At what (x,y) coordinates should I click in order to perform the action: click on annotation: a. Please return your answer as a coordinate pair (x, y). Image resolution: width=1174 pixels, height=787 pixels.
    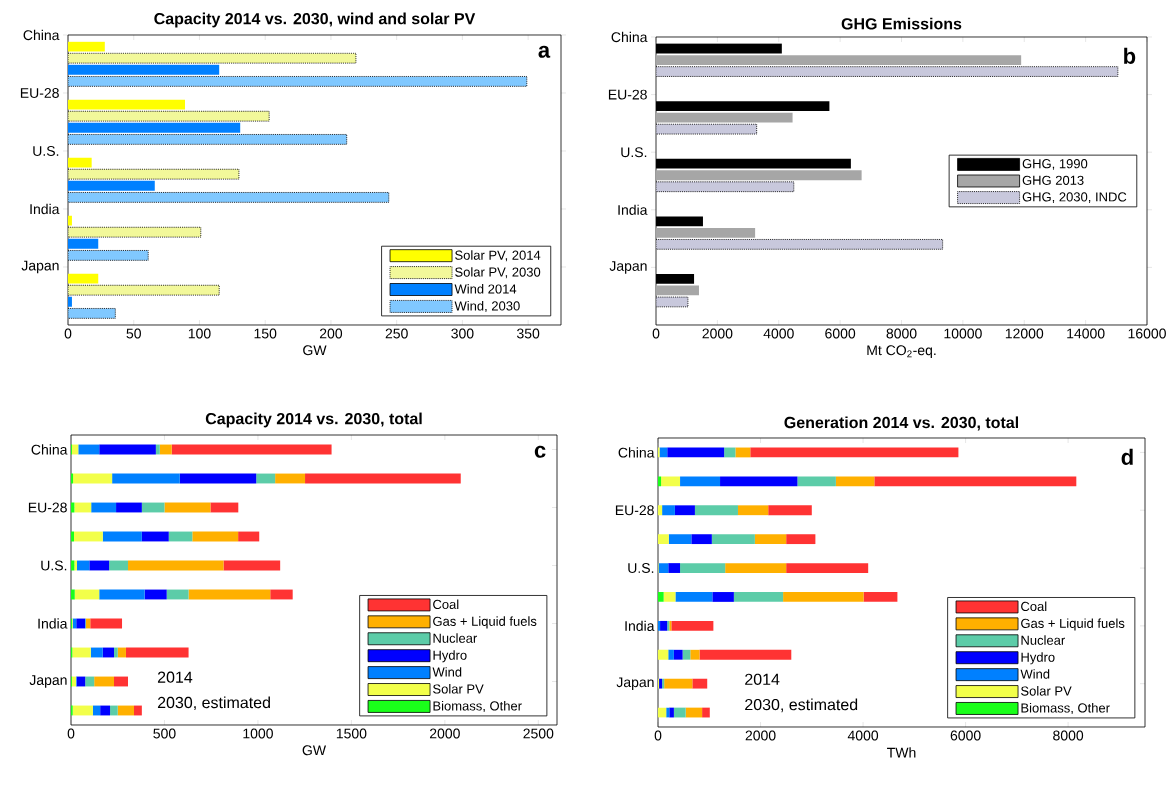
    Looking at the image, I should click on (544, 51).